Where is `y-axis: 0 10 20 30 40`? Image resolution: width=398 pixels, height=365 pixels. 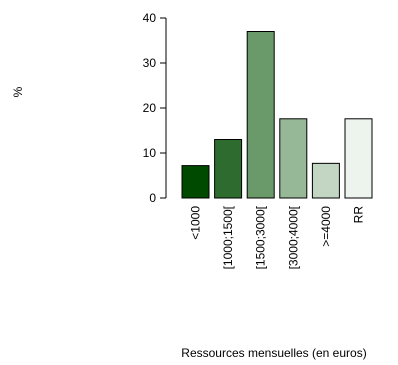
y-axis: 0 10 20 30 40 is located at coordinates (155, 108).